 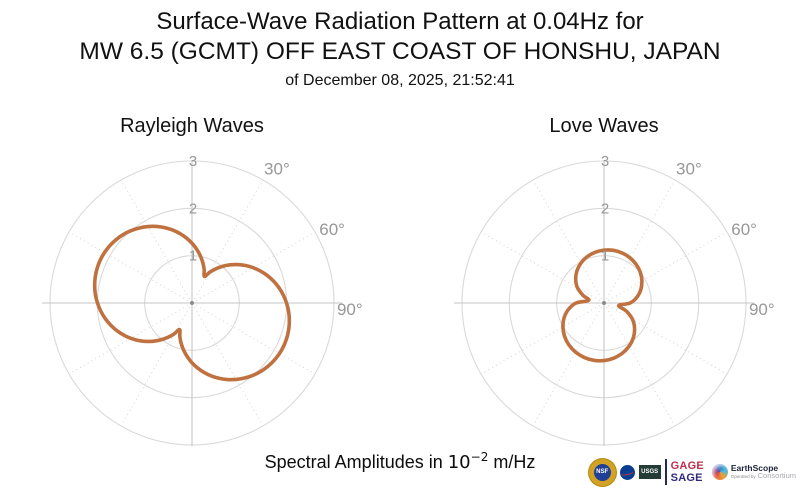 What do you see at coordinates (665, 472) in the screenshot?
I see `logos-divider` at bounding box center [665, 472].